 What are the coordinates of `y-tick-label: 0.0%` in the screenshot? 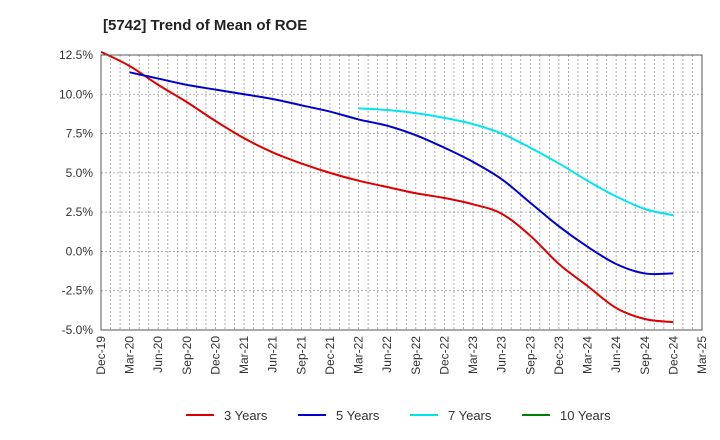 It's located at (80, 251).